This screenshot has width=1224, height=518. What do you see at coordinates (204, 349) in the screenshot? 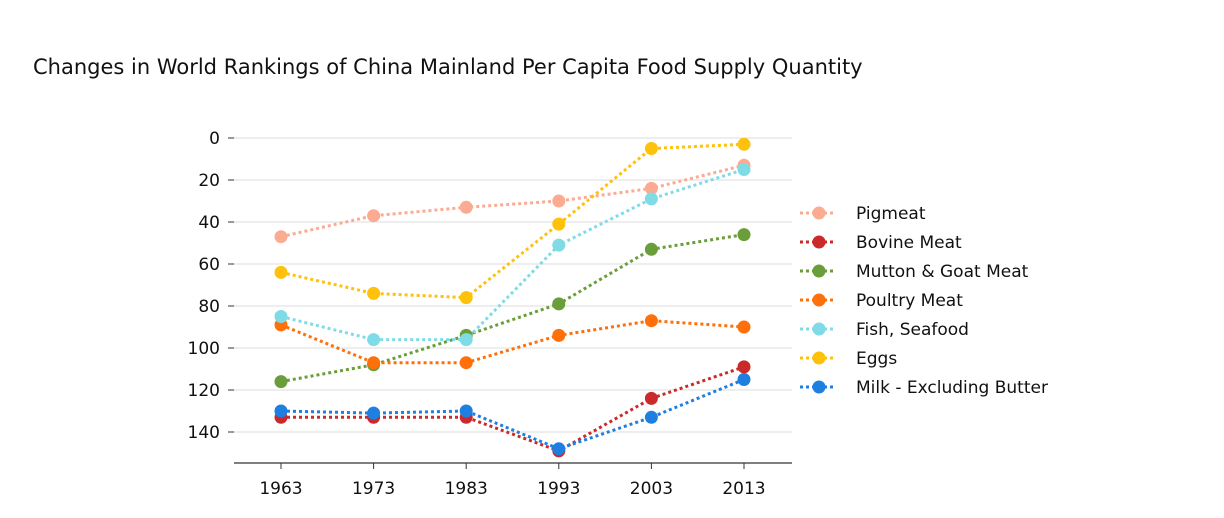
I see `y-tick-label: 100` at bounding box center [204, 349].